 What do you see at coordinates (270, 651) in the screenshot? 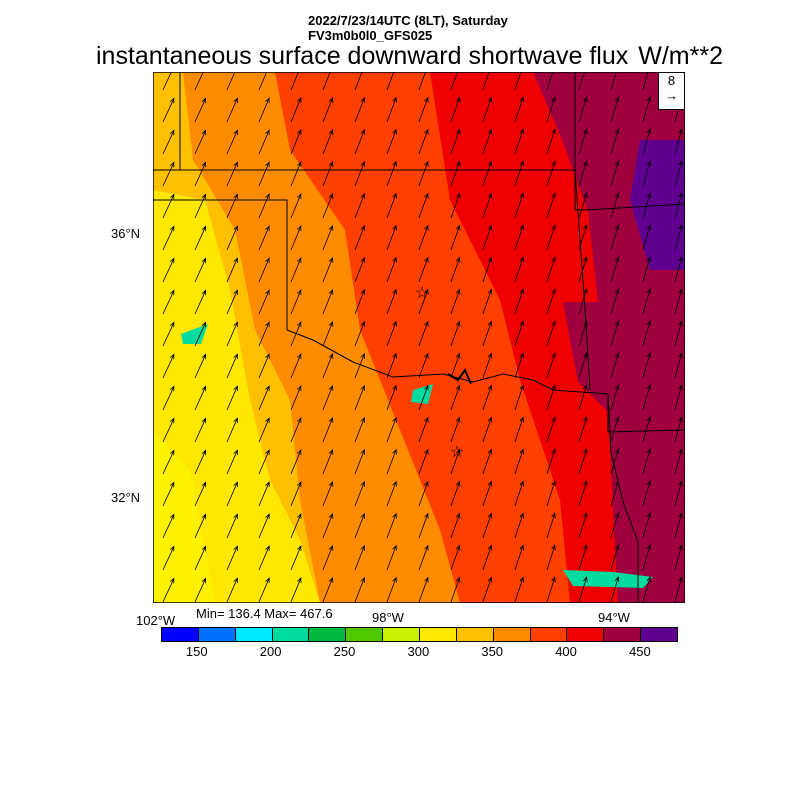
I see `colorbar-tick-label: 200` at bounding box center [270, 651].